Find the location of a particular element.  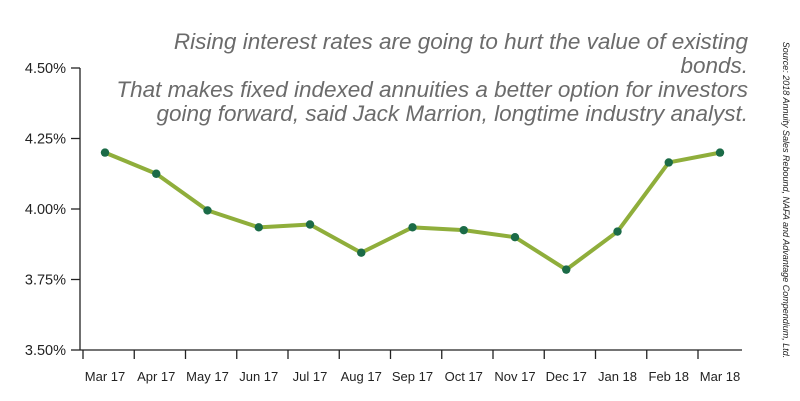

x-tick-label: Jan 18 is located at coordinates (617, 376).